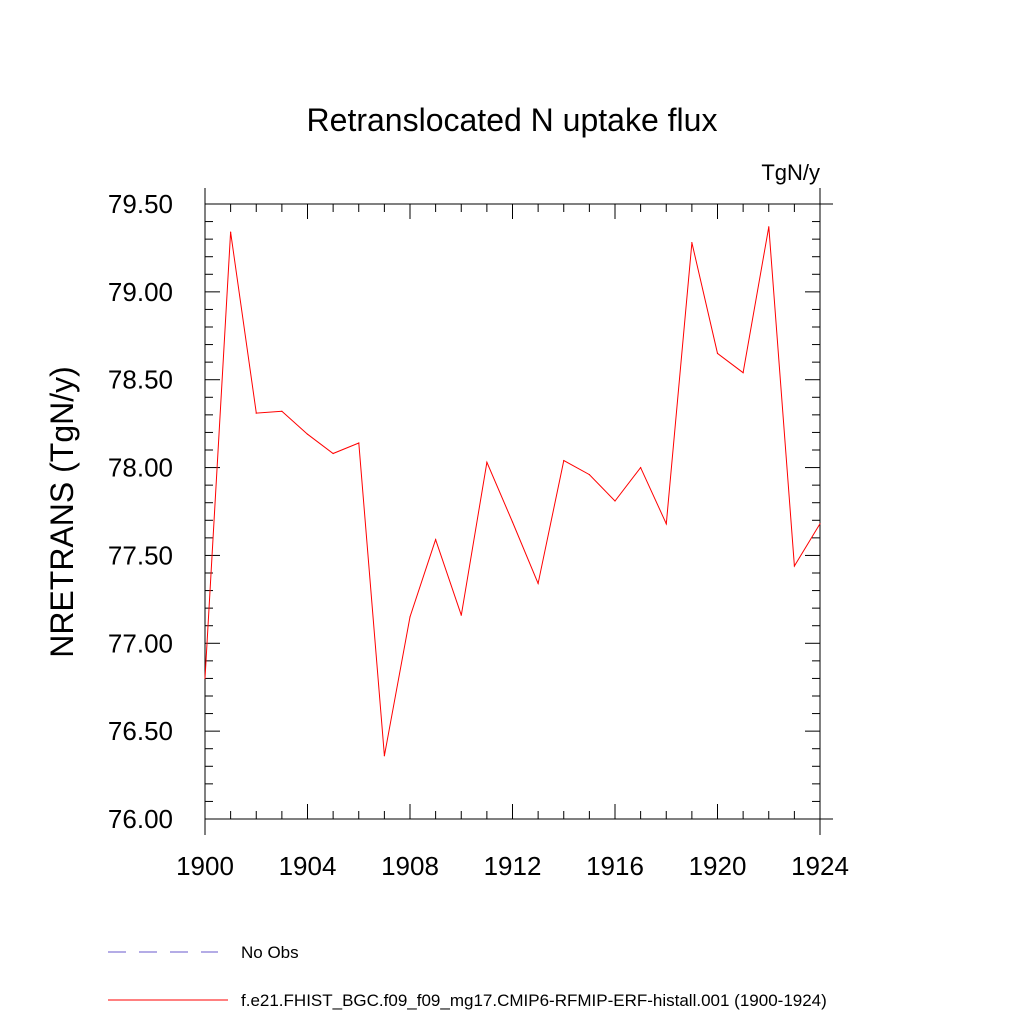 The width and height of the screenshot is (1024, 1024). Describe the element at coordinates (615, 866) in the screenshot. I see `x-tick-label: 1916` at that location.